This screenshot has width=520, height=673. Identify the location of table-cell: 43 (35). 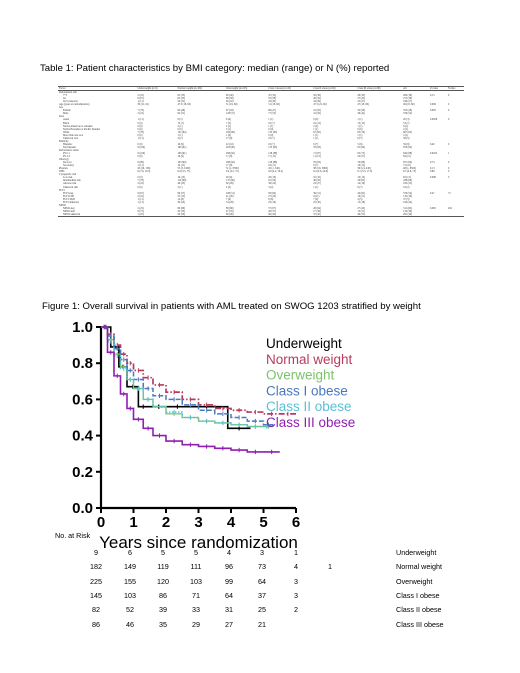
(181, 211).